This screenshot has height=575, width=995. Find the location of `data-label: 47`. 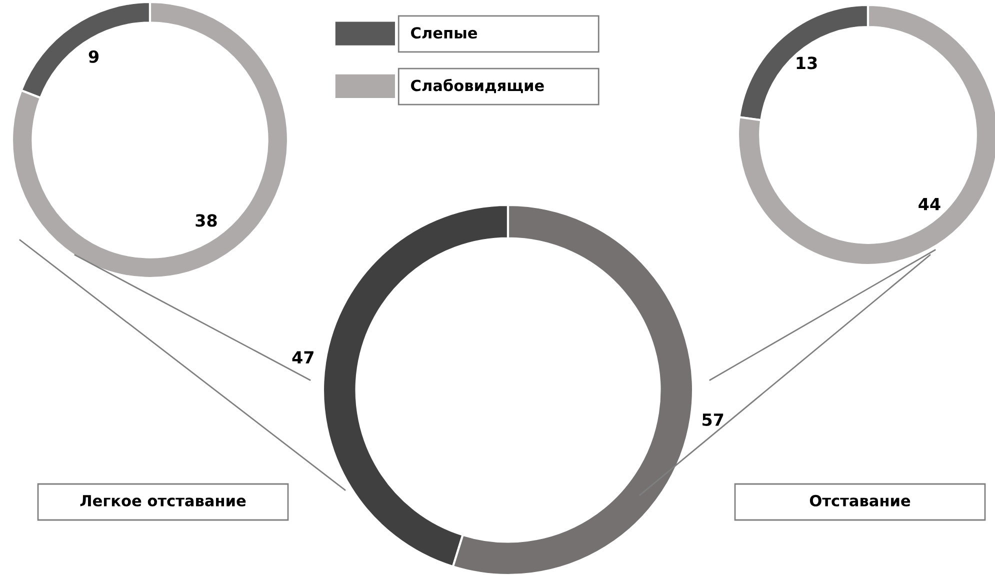

data-label: 47 is located at coordinates (303, 357).